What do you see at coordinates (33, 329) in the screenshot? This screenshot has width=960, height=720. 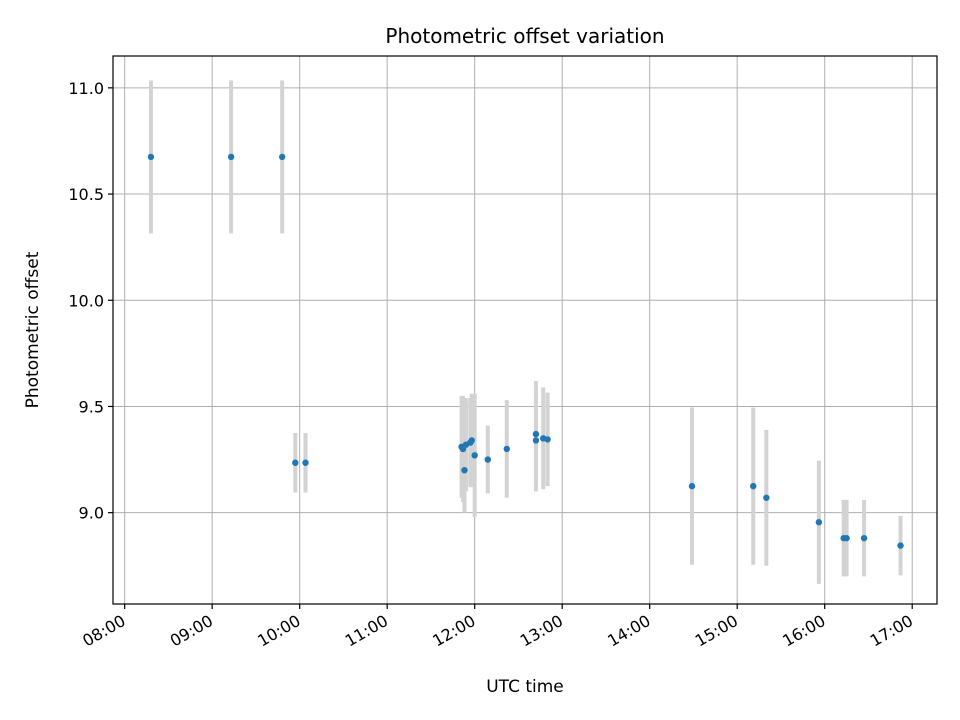 I see `y-axis-title: Photometric offset` at bounding box center [33, 329].